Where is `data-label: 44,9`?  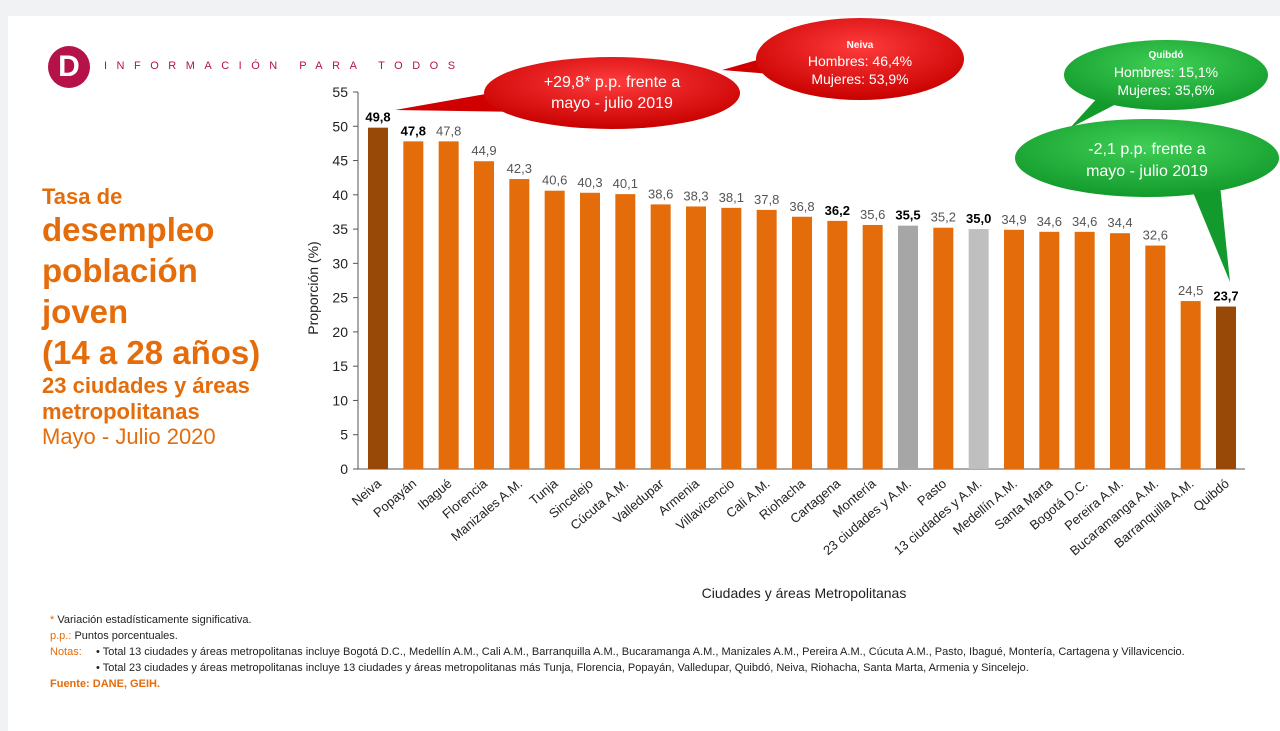
data-label: 44,9 is located at coordinates (483, 150).